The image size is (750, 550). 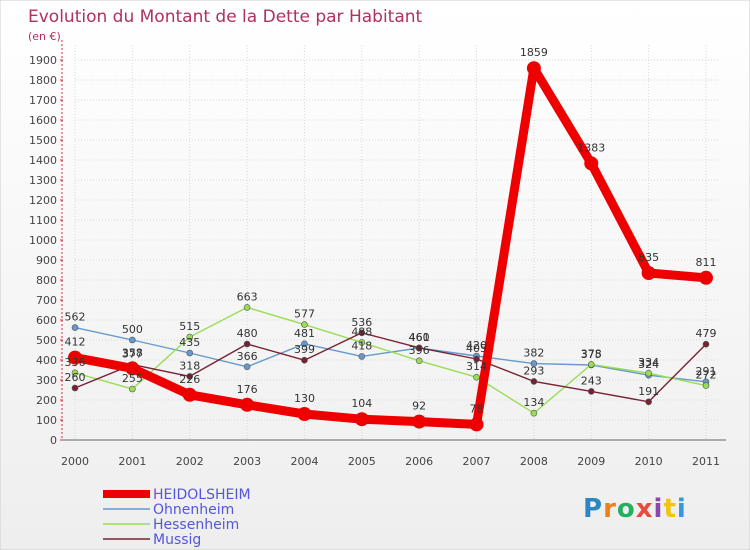 I want to click on y-tick-label: 1400, so click(x=43, y=160).